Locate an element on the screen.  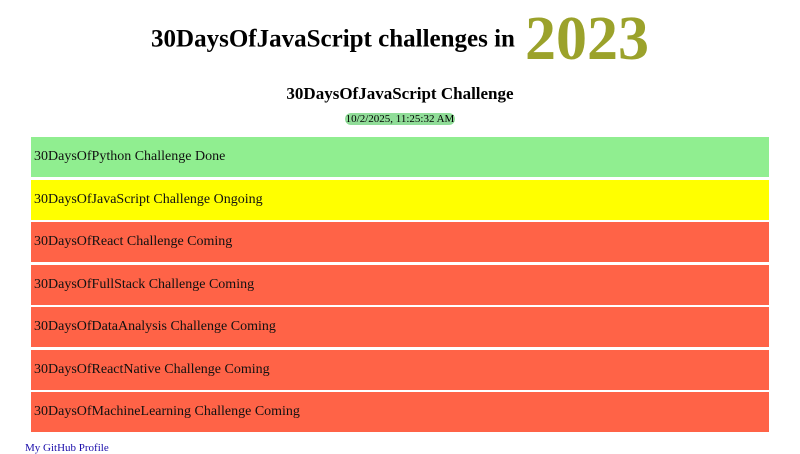
challenge-item: 30DaysOfMachineLearning Challenge Coming is located at coordinates (400, 412).